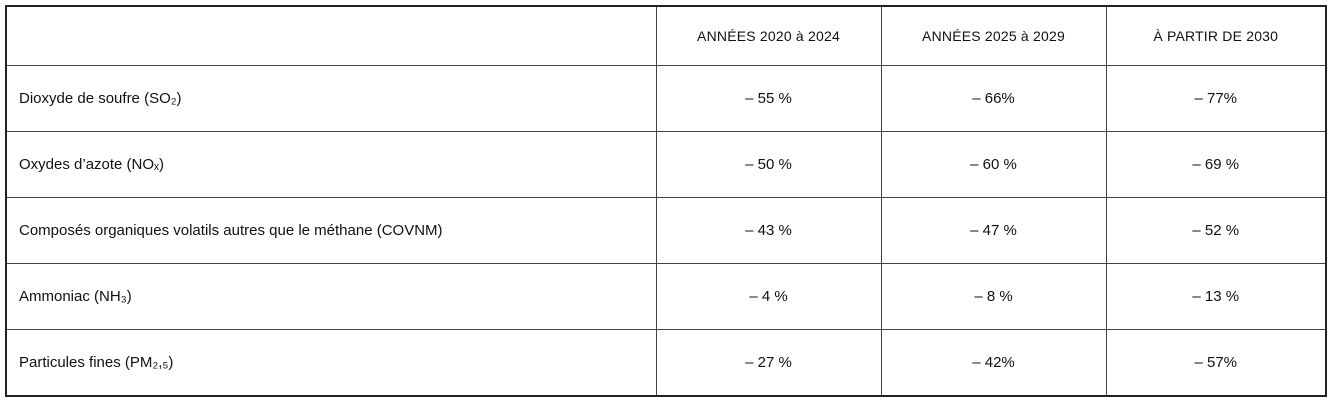  I want to click on reduction-cell: – 43 %, so click(768, 230).